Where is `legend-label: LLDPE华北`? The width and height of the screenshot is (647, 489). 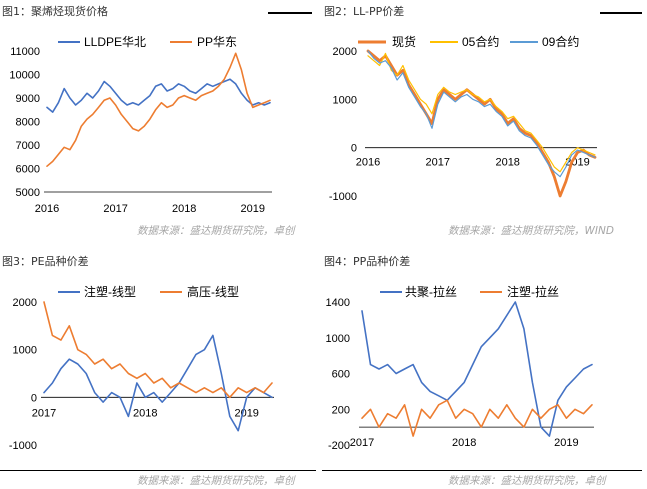 legend-label: LLDPE华北 is located at coordinates (115, 42).